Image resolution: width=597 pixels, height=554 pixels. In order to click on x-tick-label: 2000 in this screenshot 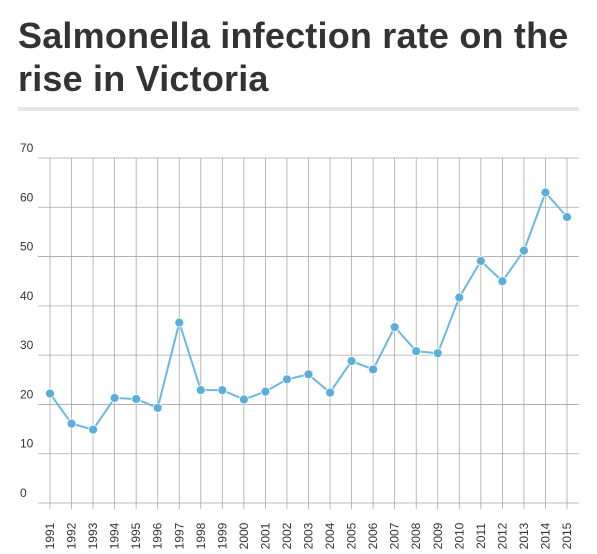, I will do `click(244, 535)`.